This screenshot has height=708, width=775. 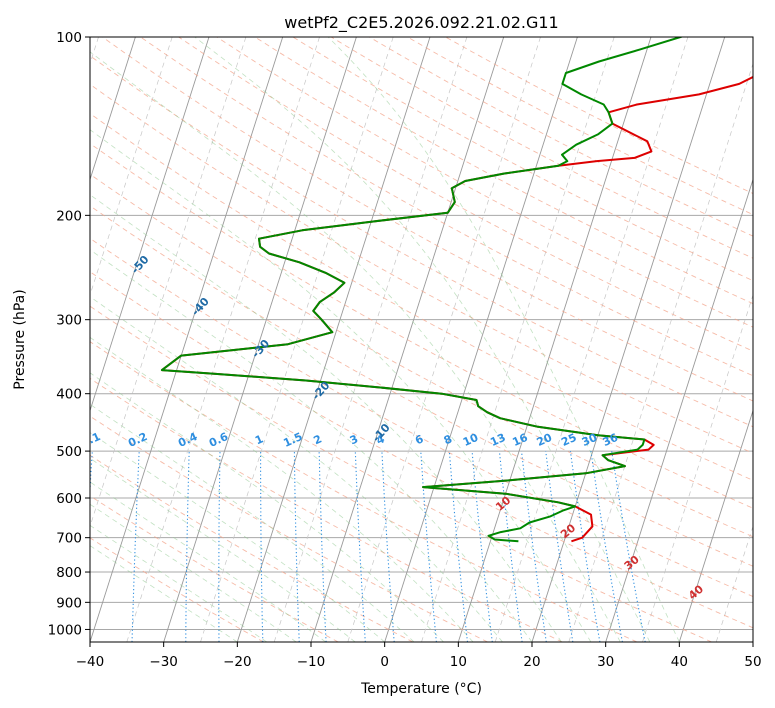 I want to click on y-tick-label: 400, so click(x=69, y=395).